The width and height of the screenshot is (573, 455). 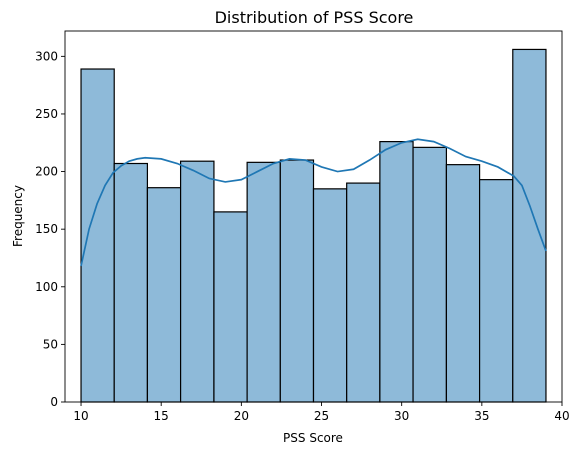 I want to click on y-axis-label: Frequency, so click(x=18, y=216).